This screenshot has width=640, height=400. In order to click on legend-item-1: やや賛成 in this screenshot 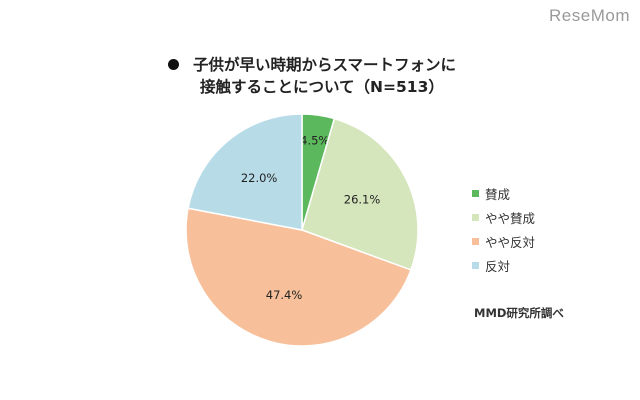, I will do `click(503, 217)`.